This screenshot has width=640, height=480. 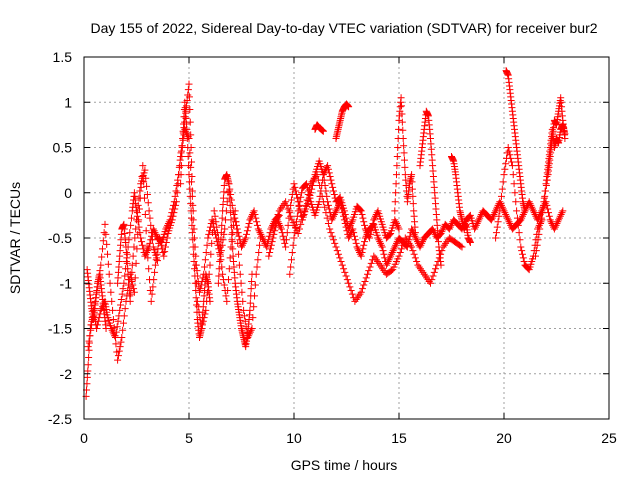 What do you see at coordinates (609, 438) in the screenshot?
I see `x-tick-label: 25` at bounding box center [609, 438].